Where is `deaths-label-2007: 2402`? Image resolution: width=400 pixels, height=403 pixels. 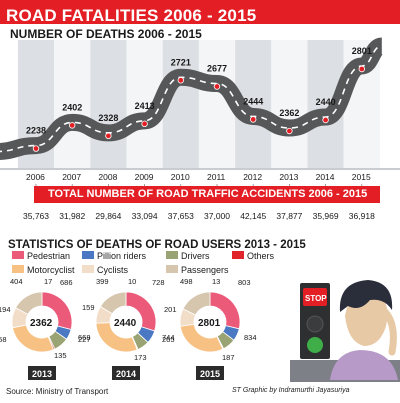 deaths-label-2007: 2402 is located at coordinates (72, 107).